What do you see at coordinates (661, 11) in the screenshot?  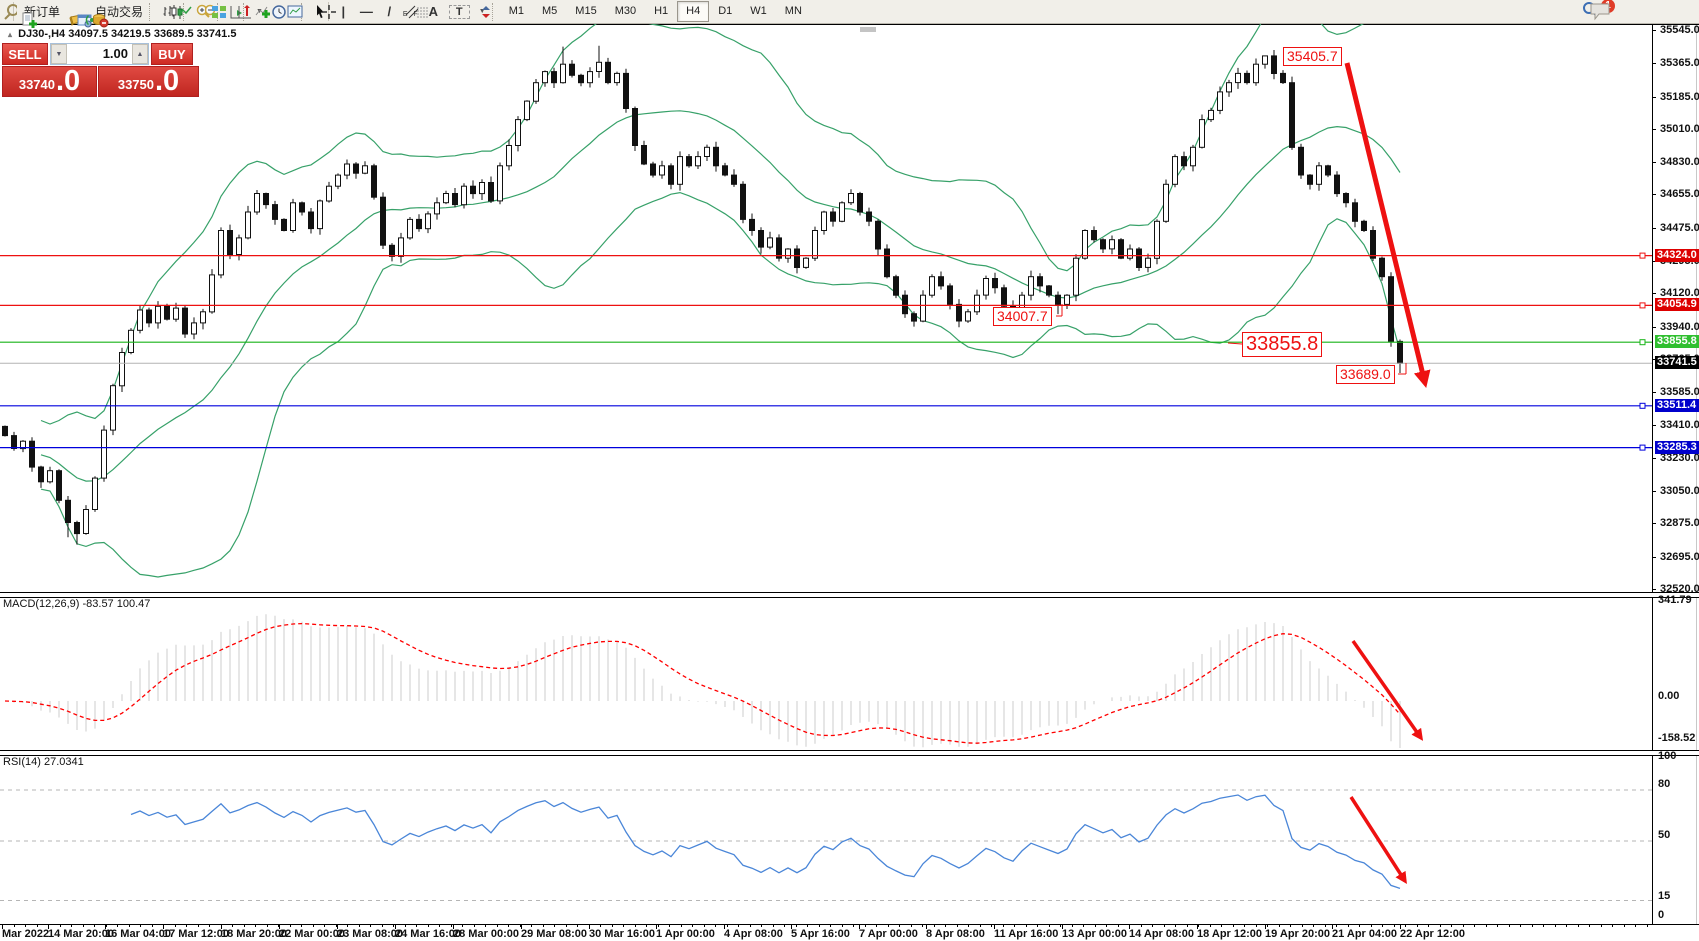 I see `timeframe-H1: H1` at bounding box center [661, 11].